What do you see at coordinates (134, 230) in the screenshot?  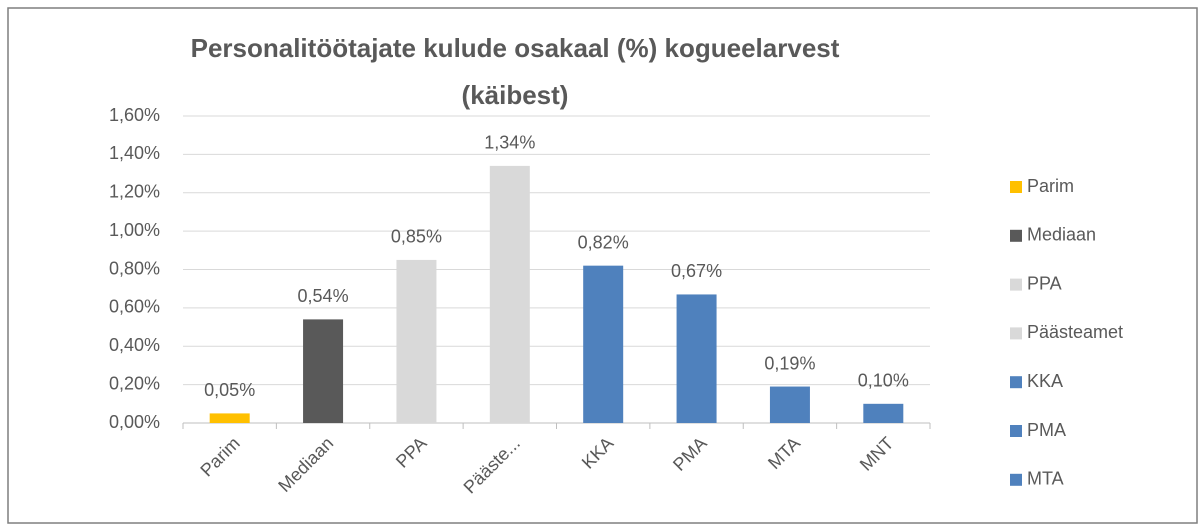 I see `y-tick-label: 1,00%` at bounding box center [134, 230].